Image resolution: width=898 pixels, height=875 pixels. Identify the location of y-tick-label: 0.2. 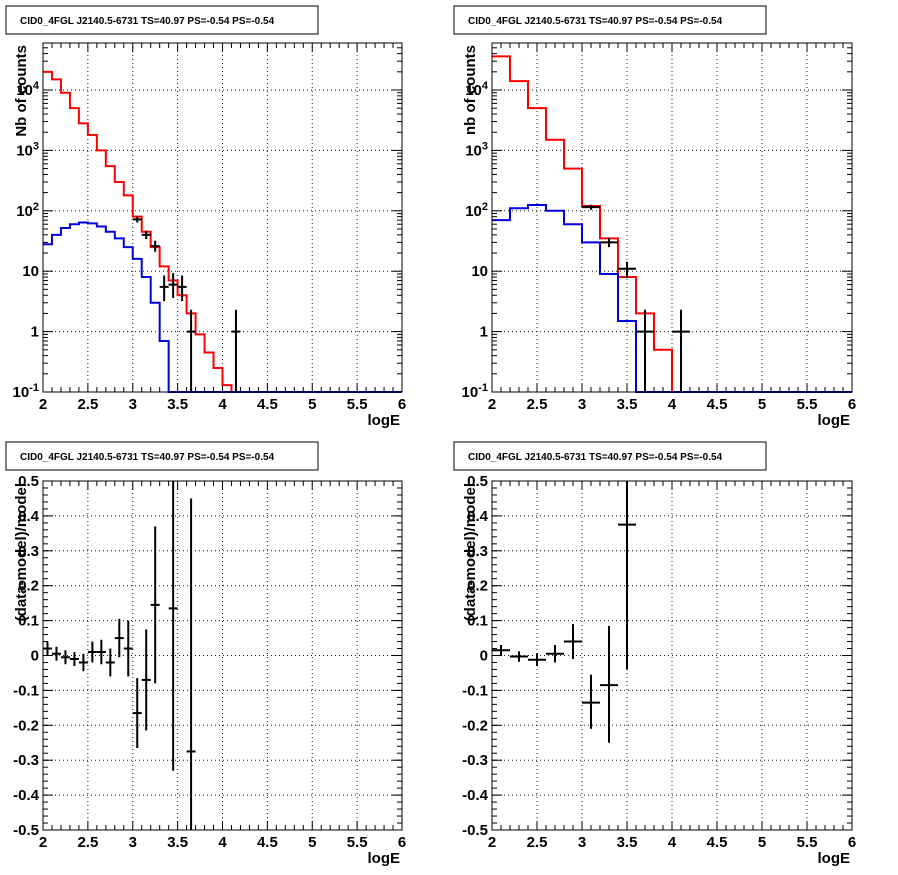
(28, 586).